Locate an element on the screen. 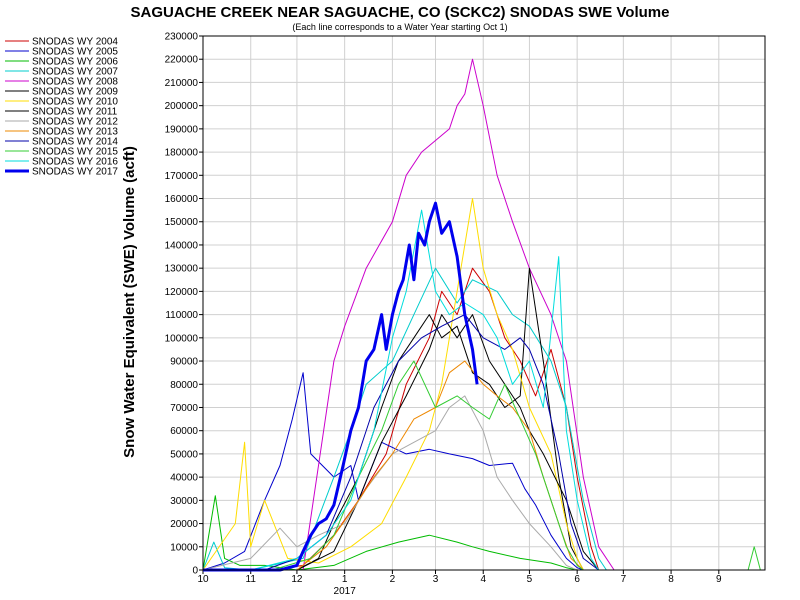 This screenshot has height=600, width=800. legend-label: SNODAS WY 2014 is located at coordinates (75, 142).